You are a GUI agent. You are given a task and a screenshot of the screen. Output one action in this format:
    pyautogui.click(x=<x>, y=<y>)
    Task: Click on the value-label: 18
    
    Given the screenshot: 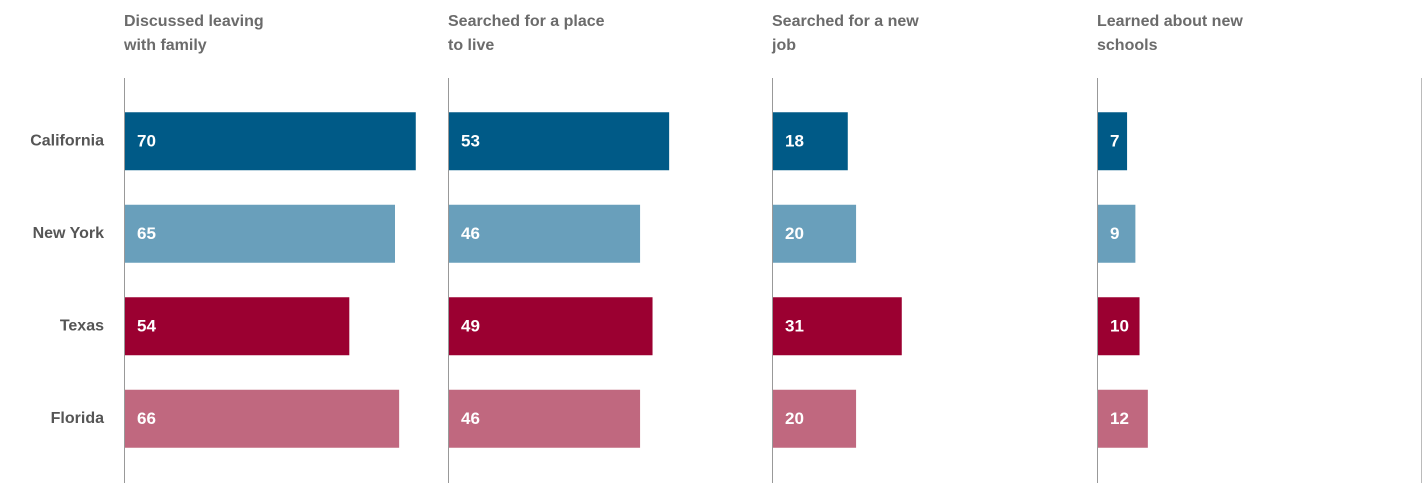 What is the action you would take?
    pyautogui.click(x=794, y=141)
    